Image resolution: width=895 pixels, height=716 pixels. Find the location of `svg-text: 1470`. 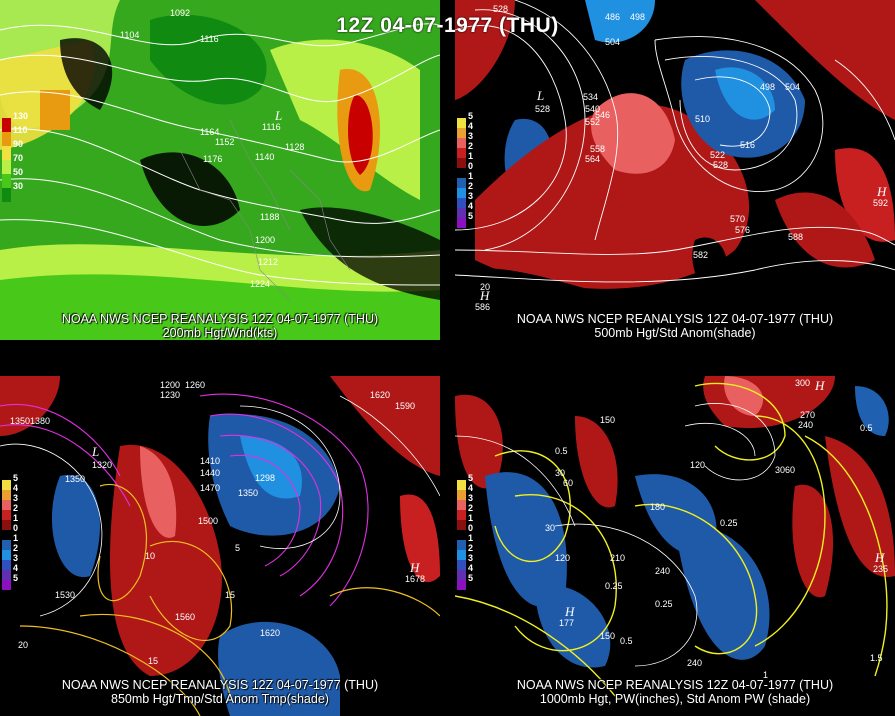

svg-text: 1470 is located at coordinates (210, 488).